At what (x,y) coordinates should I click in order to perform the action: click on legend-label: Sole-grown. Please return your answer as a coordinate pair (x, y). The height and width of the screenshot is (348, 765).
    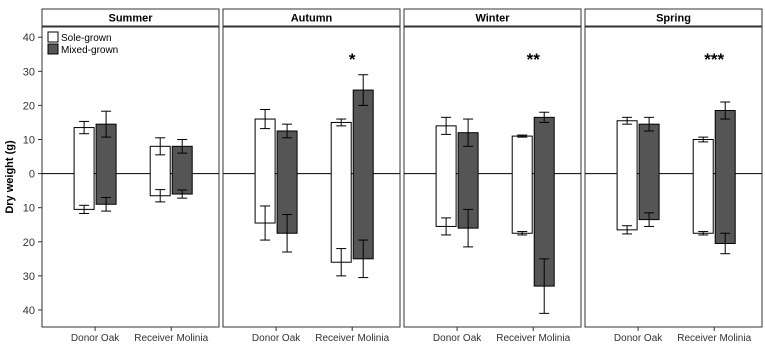
    Looking at the image, I should click on (86, 38).